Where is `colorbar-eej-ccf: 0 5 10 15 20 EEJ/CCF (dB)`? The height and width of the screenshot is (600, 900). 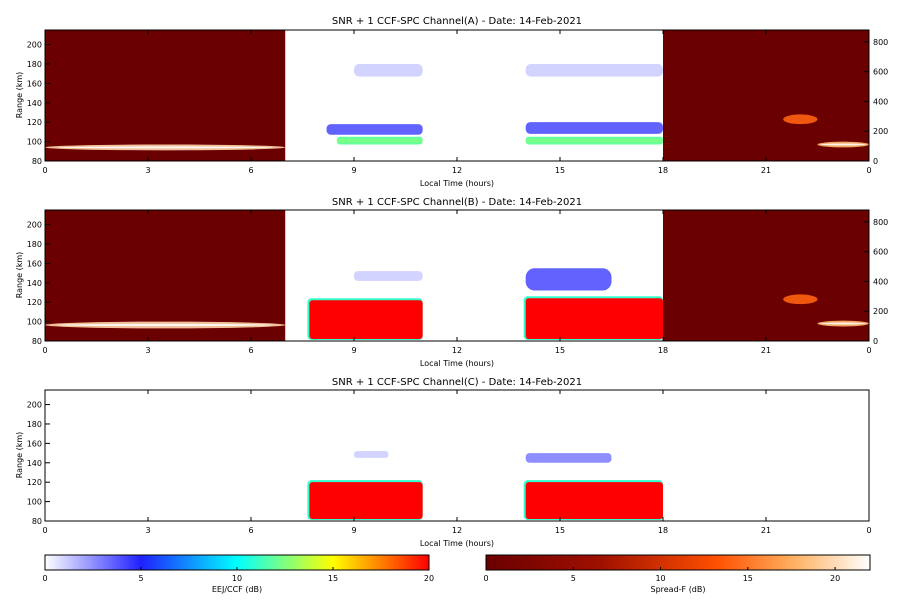
colorbar-eej-ccf: 0 5 10 15 20 EEJ/CCF (dB) is located at coordinates (238, 574).